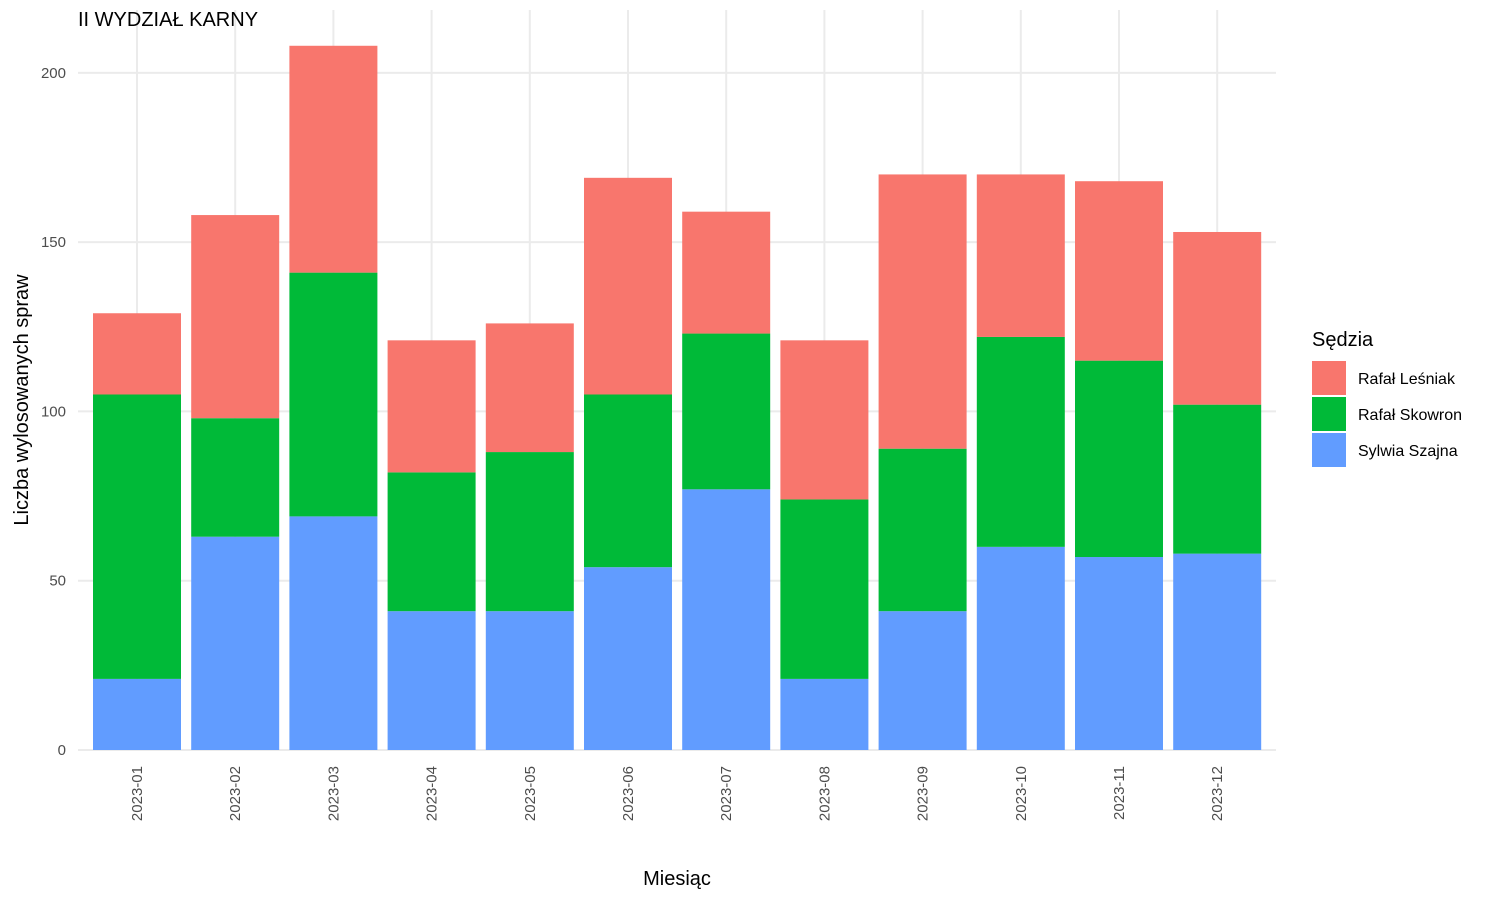 Image resolution: width=1500 pixels, height=900 pixels. Describe the element at coordinates (53, 242) in the screenshot. I see `y-tick-label: 150` at that location.